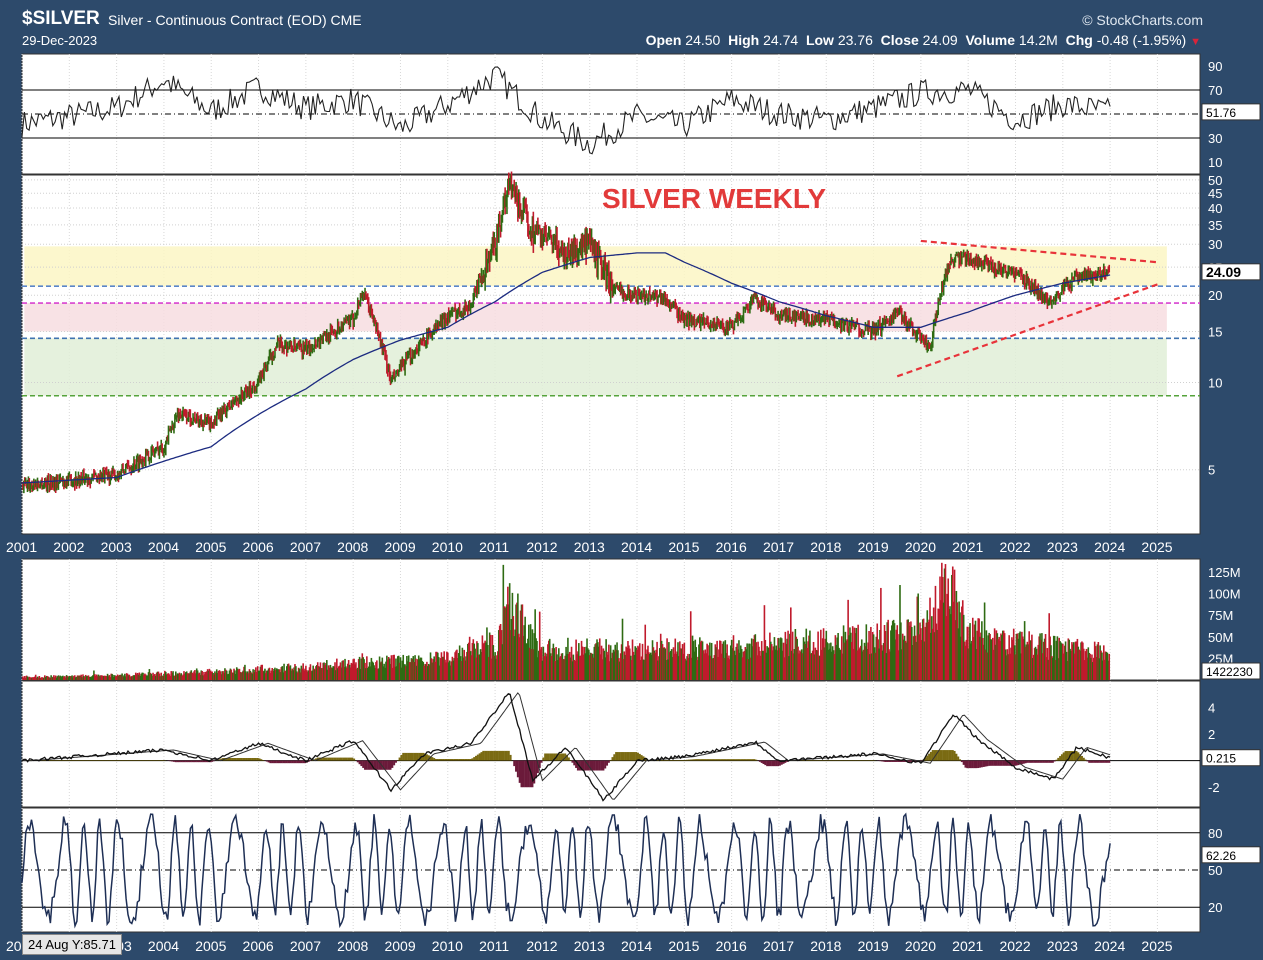 The height and width of the screenshot is (960, 1263). Describe the element at coordinates (744, 40) in the screenshot. I see `high-label: High` at that location.